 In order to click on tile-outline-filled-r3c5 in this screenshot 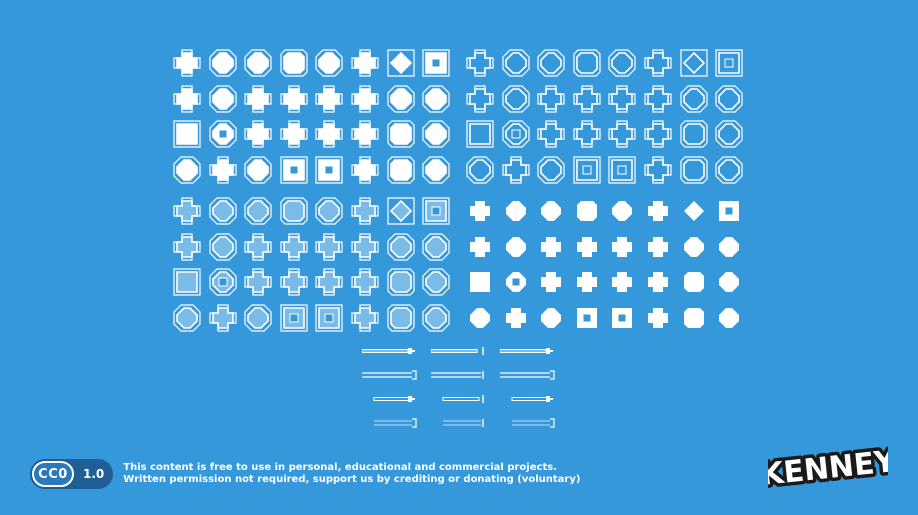, I will do `click(365, 170)`.